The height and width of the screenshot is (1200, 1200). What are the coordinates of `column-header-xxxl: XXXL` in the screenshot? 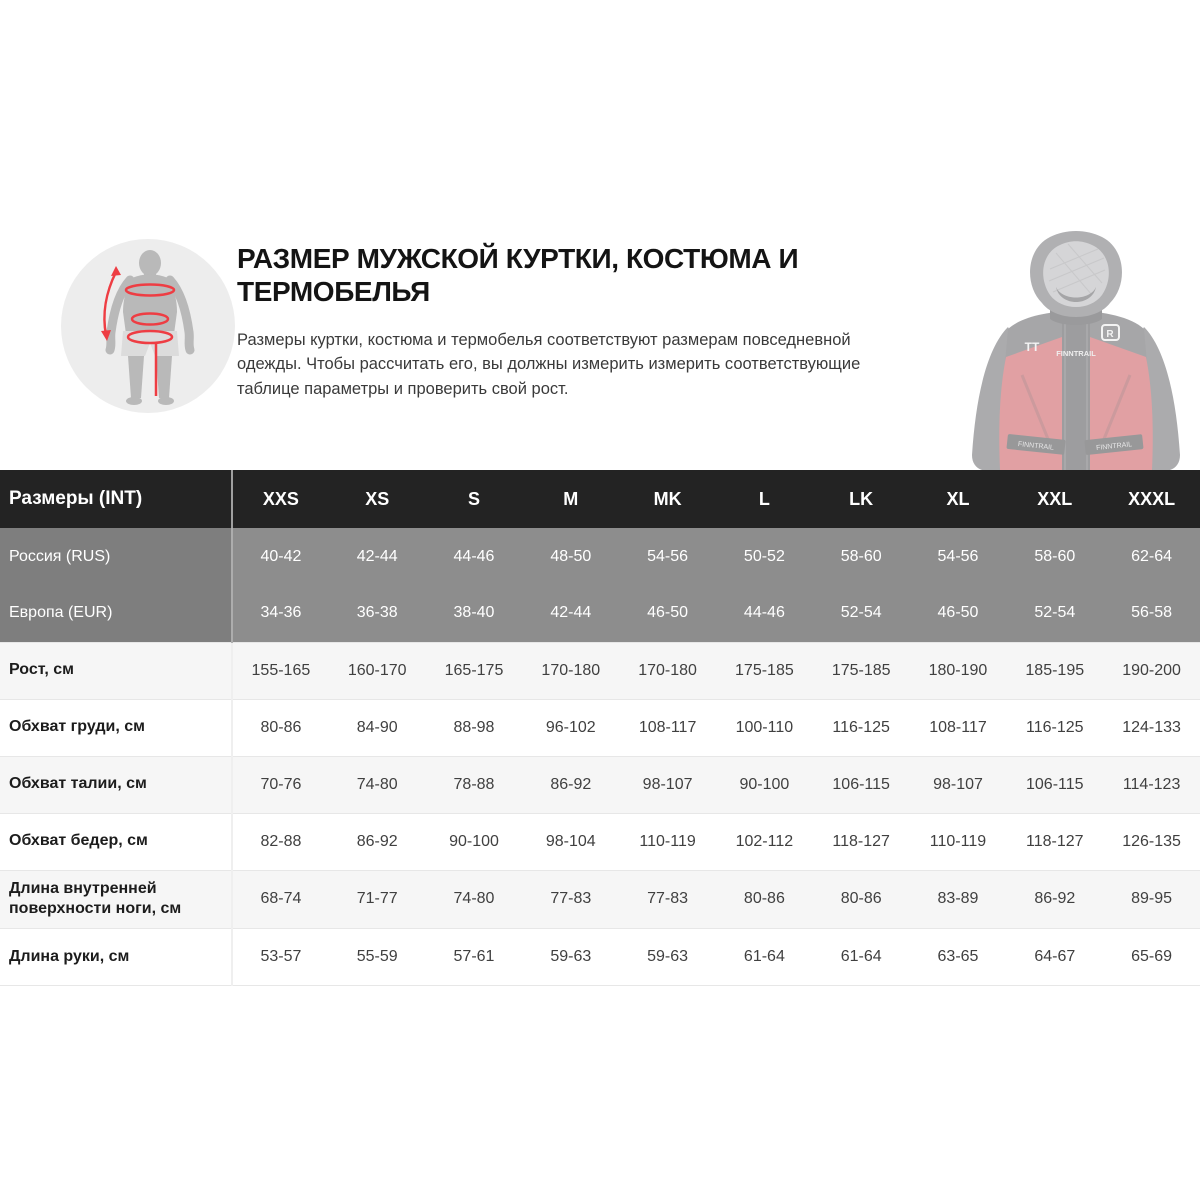 It's located at (1151, 499).